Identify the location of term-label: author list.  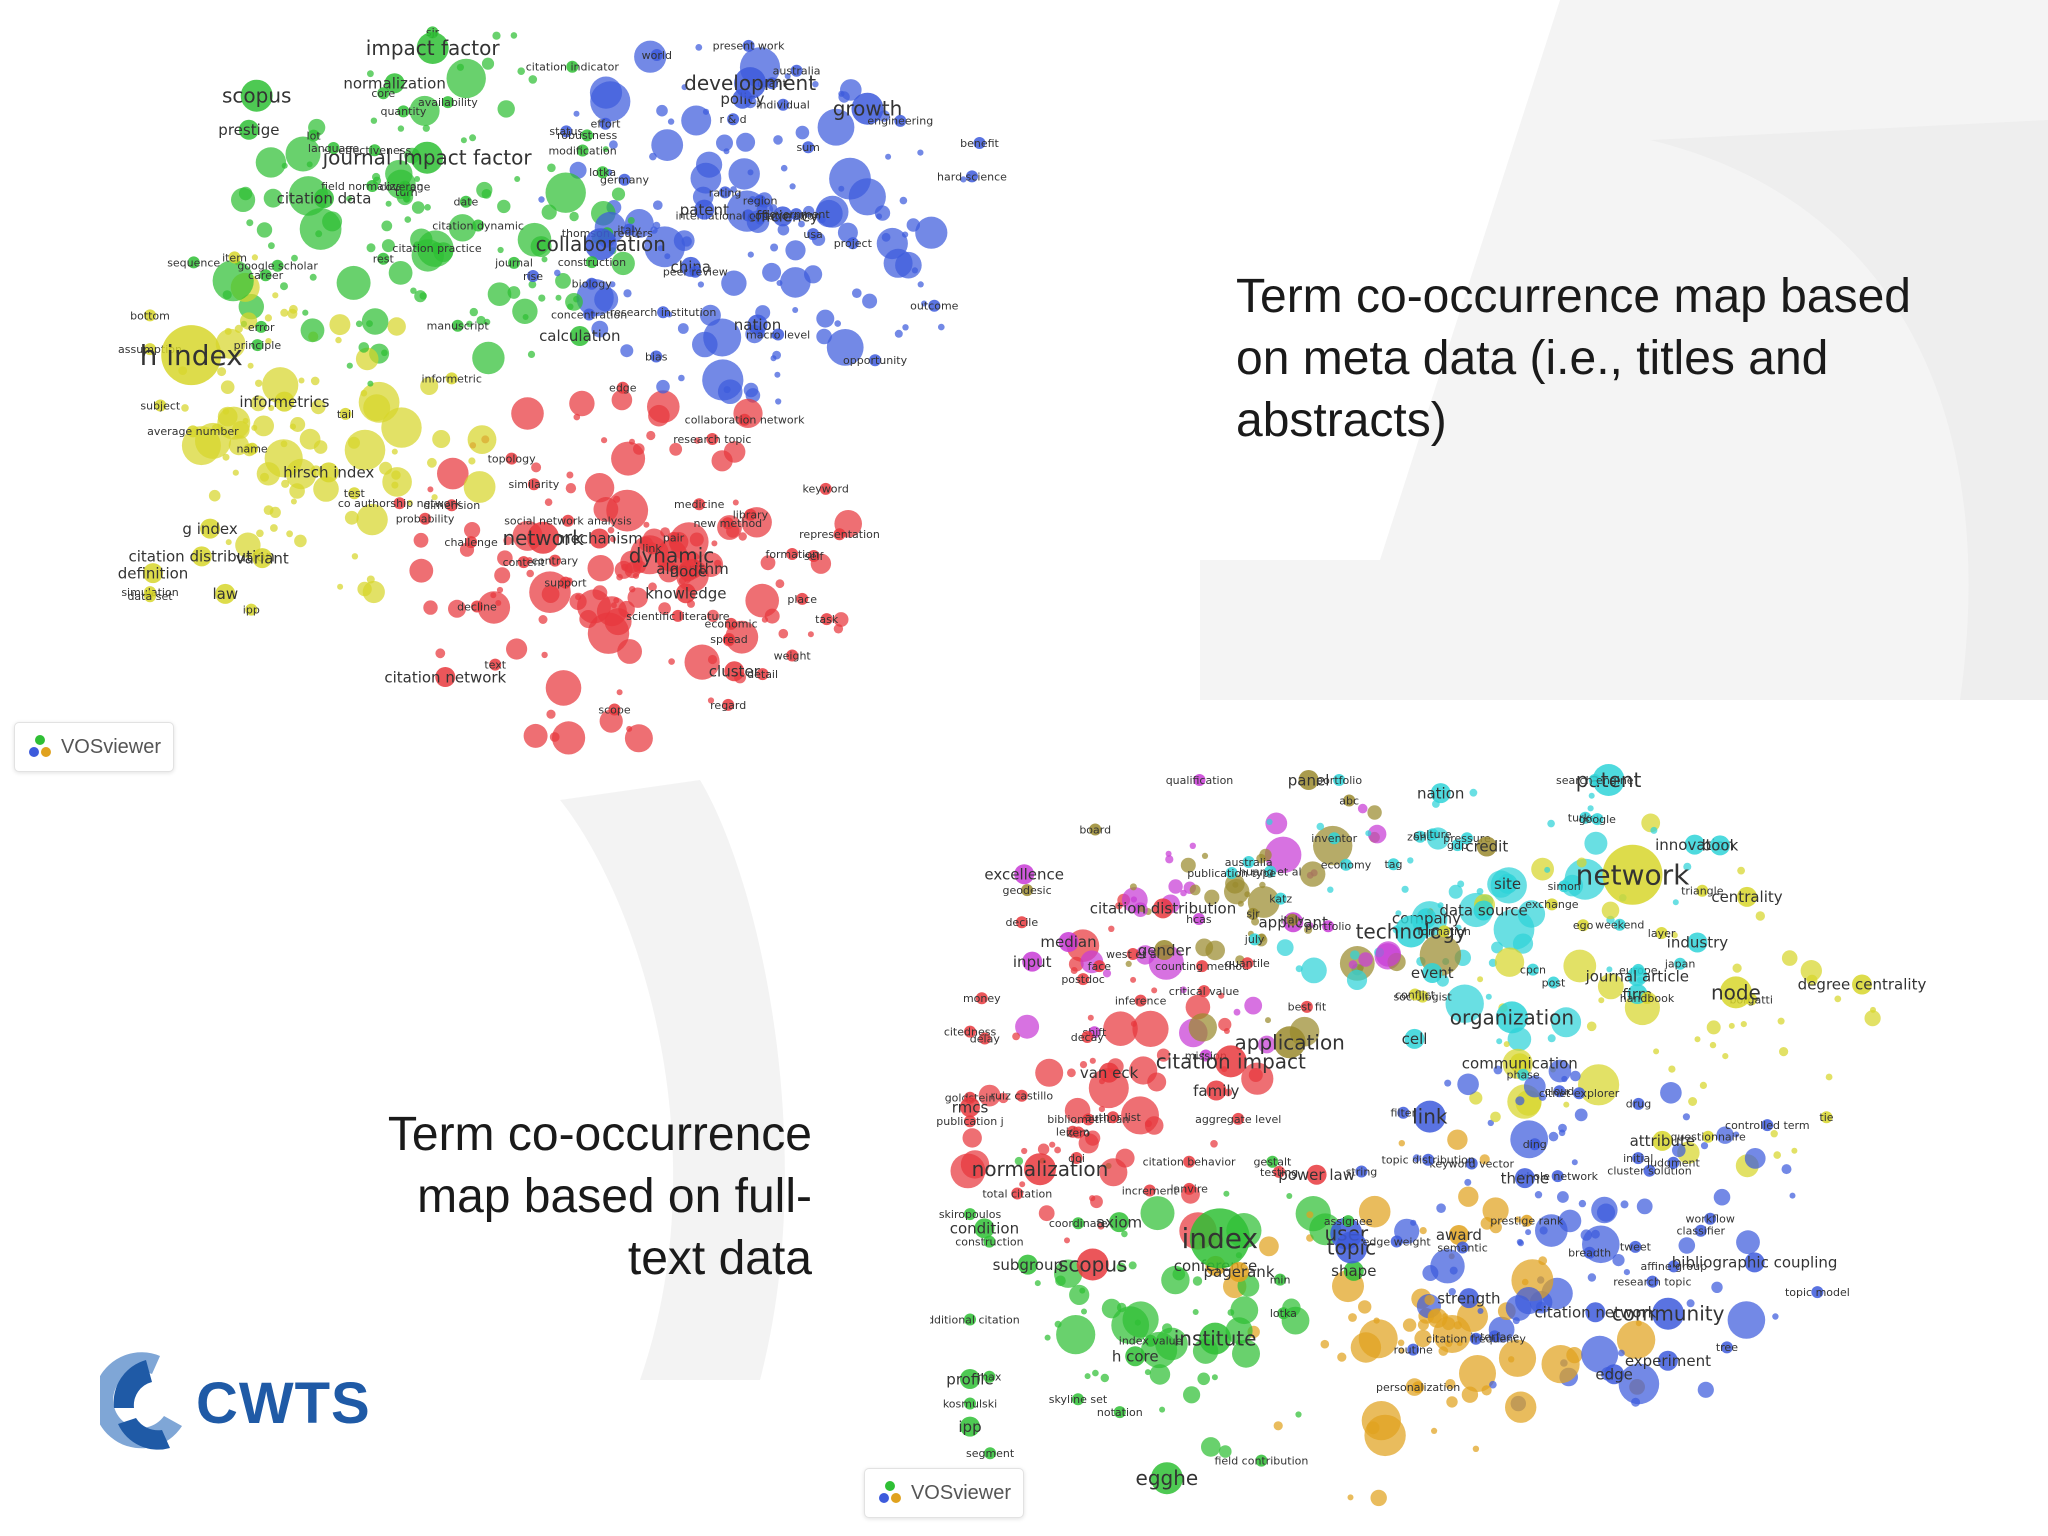
(1113, 1117).